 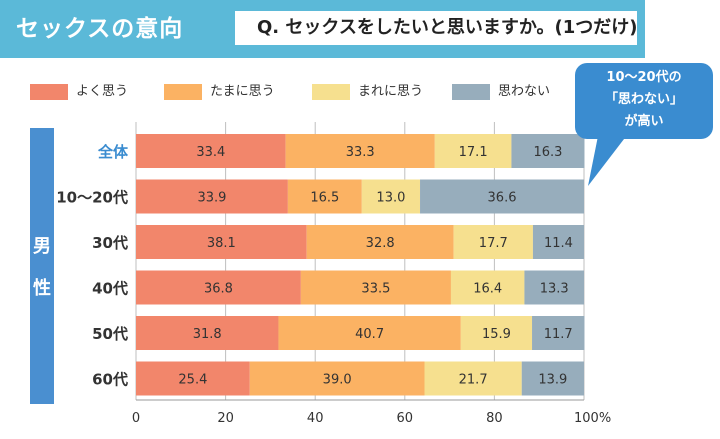 What do you see at coordinates (315, 418) in the screenshot?
I see `x-tick-label-2: 40` at bounding box center [315, 418].